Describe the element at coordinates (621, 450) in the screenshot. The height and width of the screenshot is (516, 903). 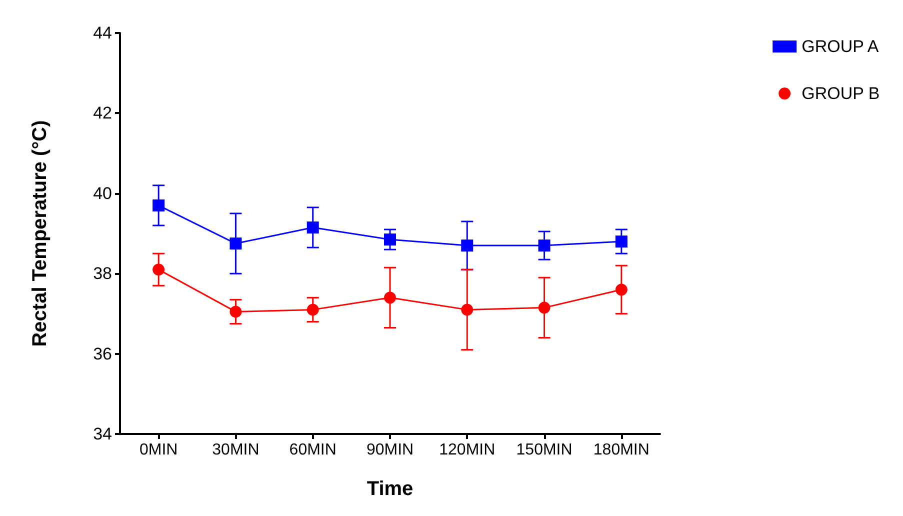
I see `x-tick-label: 180MIN` at that location.